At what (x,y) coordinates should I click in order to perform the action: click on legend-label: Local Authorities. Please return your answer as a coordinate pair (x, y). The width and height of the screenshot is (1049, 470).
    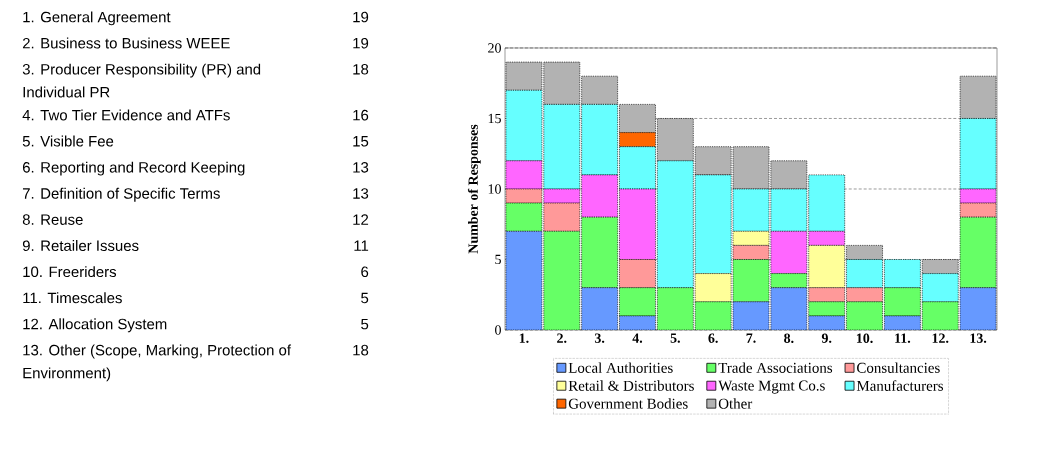
    Looking at the image, I should click on (620, 367).